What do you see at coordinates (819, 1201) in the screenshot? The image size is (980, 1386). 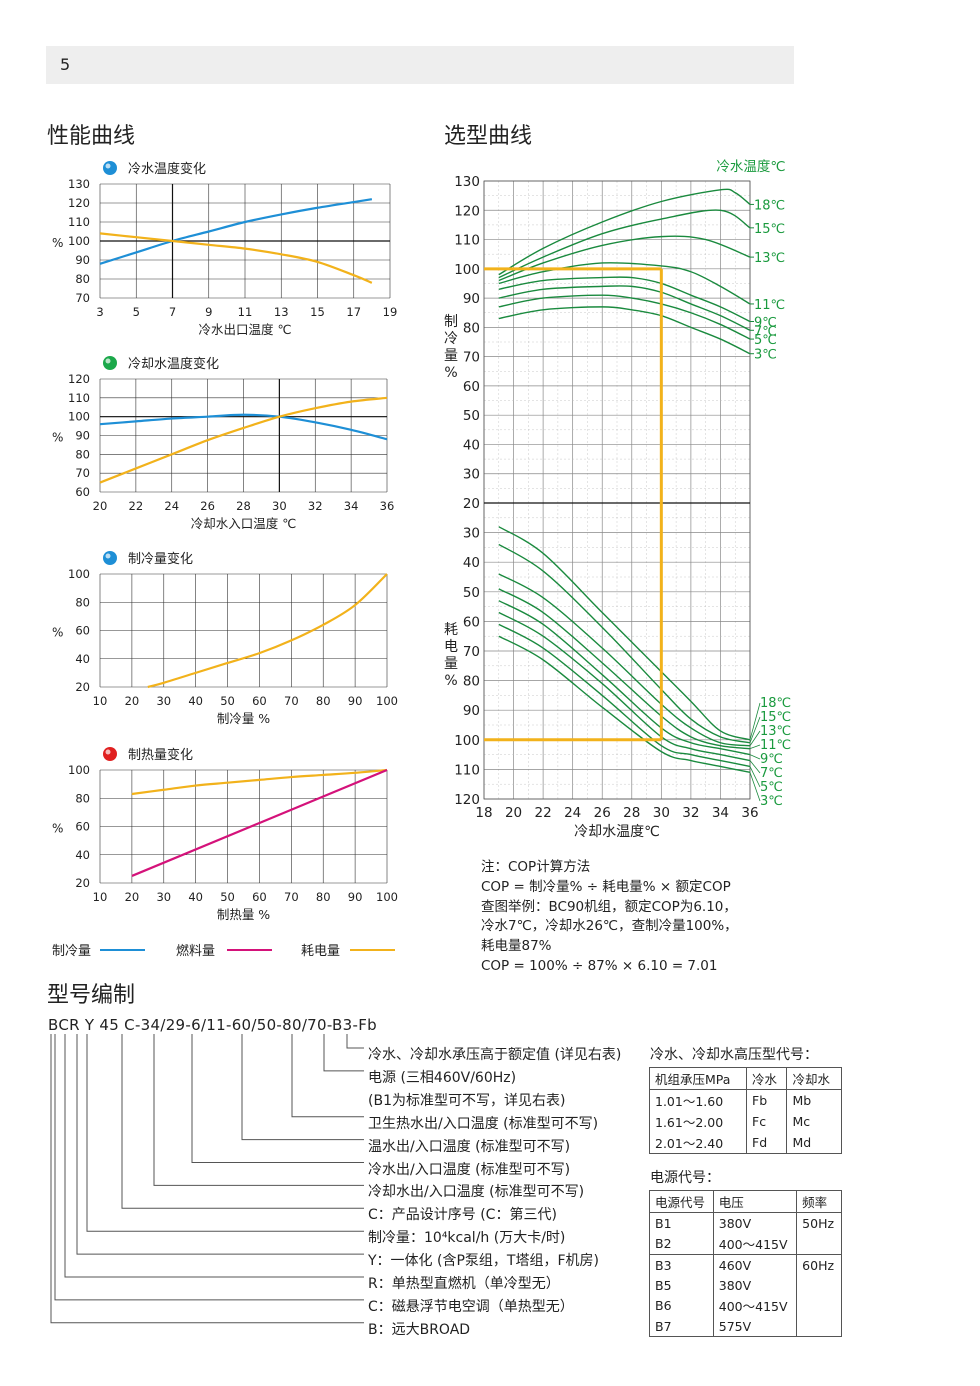 I see `th: 频率` at bounding box center [819, 1201].